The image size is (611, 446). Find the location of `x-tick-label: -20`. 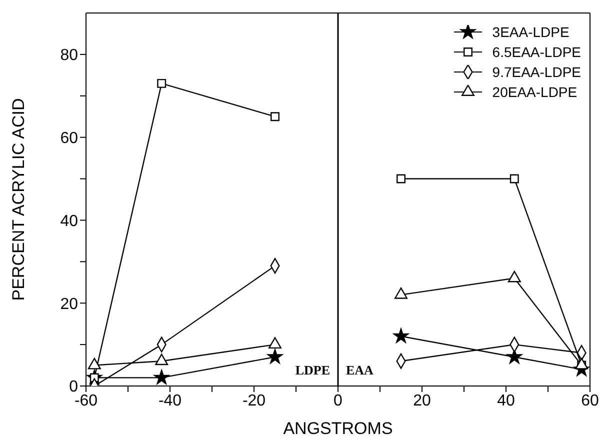

x-tick-label: -20 is located at coordinates (254, 401).